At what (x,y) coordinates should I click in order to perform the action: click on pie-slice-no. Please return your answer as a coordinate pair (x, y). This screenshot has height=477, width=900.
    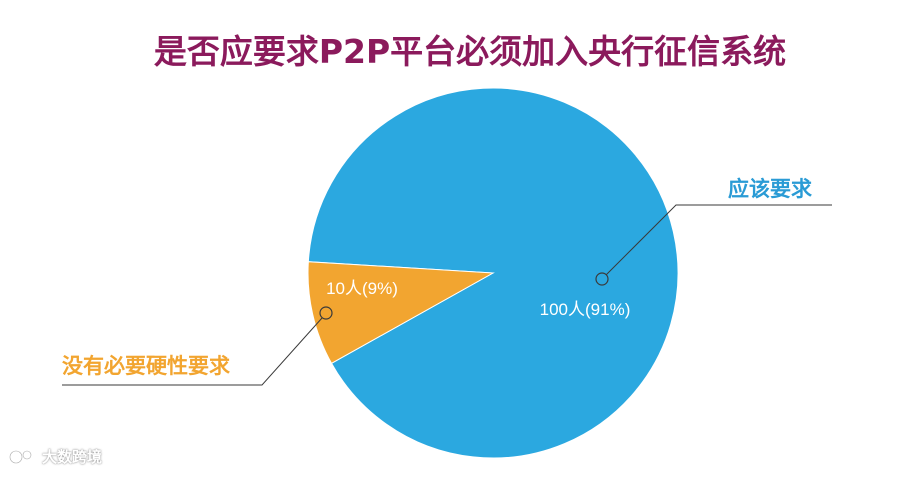
    Looking at the image, I should click on (401, 313).